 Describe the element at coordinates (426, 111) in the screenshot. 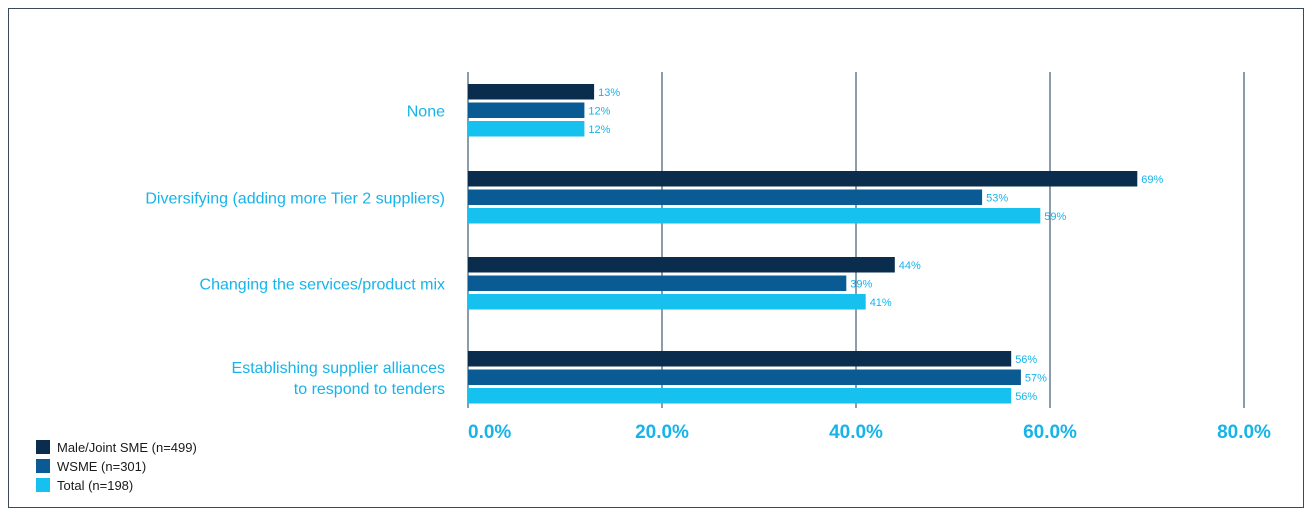

I see `category-label: None` at that location.